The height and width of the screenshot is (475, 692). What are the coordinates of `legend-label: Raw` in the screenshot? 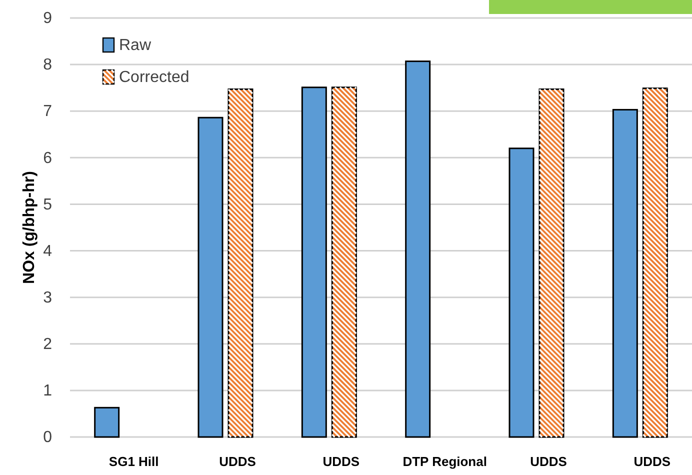 It's located at (135, 45).